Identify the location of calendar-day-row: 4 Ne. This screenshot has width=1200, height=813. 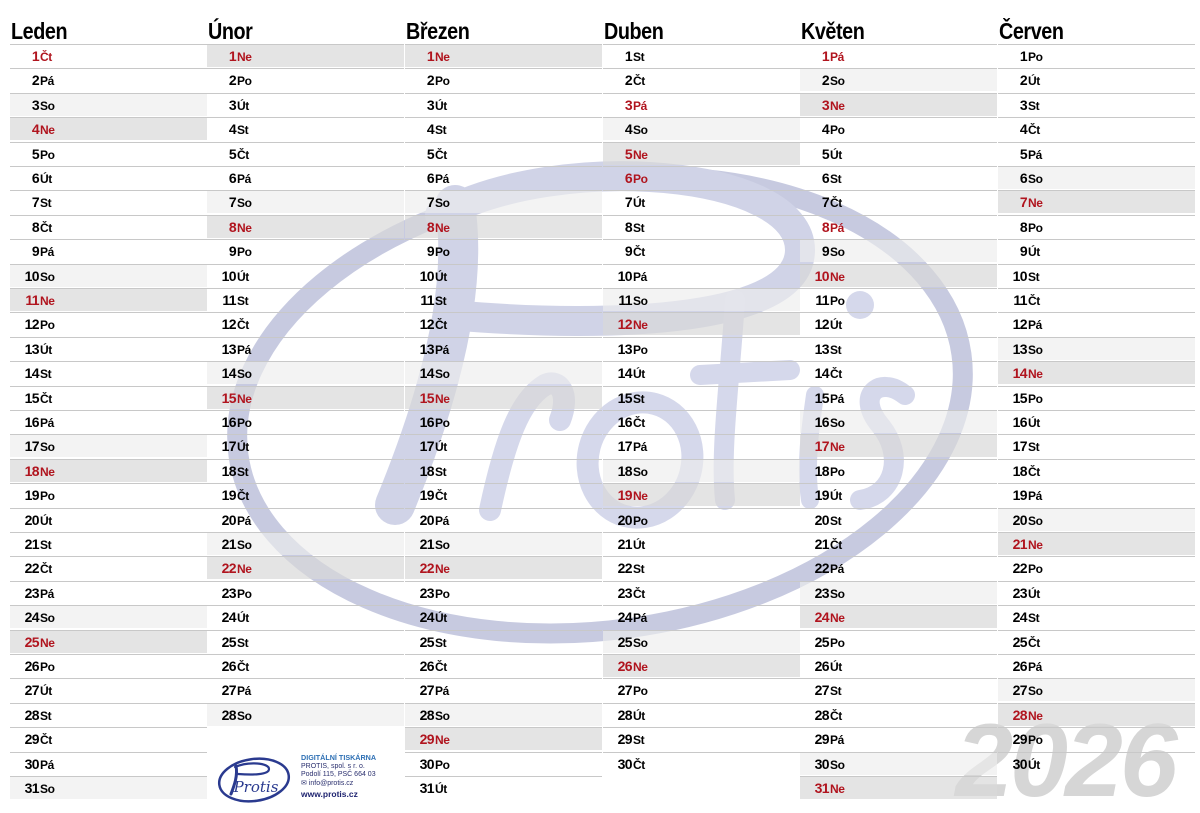
(108, 129).